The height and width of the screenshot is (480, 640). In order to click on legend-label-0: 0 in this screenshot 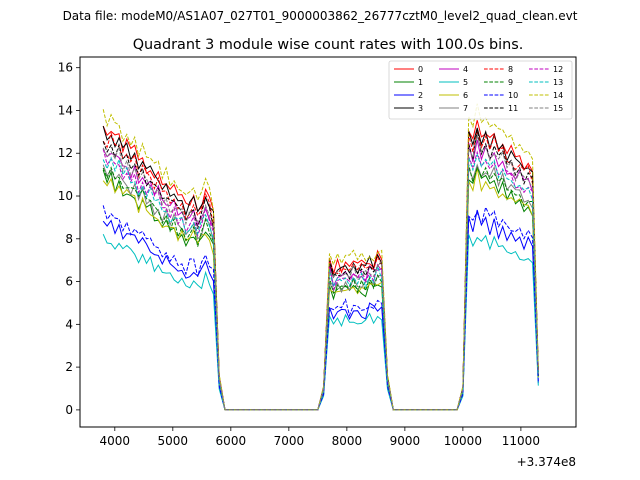, I will do `click(420, 69)`.